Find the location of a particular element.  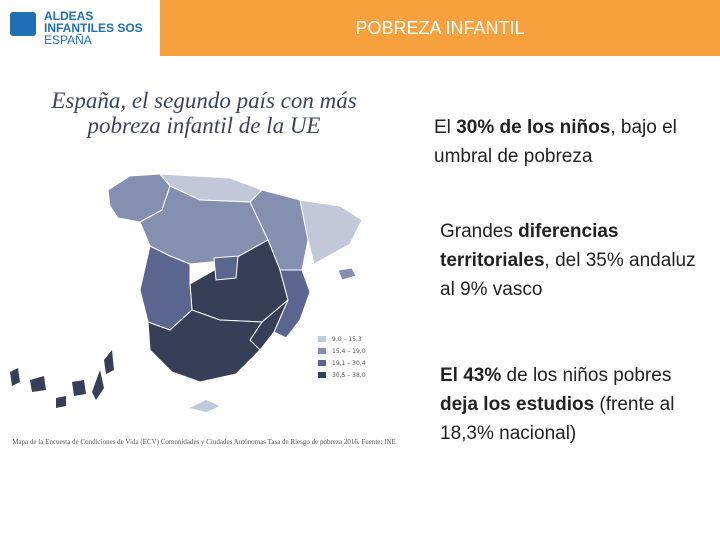

legend-label: 30,5 – 38,0 is located at coordinates (349, 375).